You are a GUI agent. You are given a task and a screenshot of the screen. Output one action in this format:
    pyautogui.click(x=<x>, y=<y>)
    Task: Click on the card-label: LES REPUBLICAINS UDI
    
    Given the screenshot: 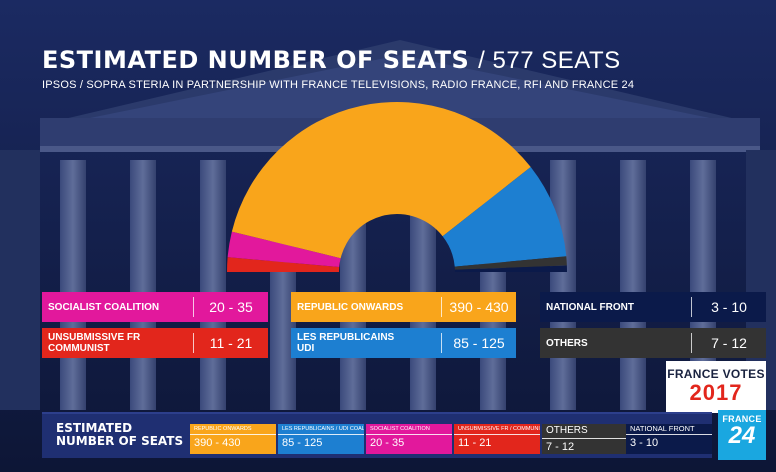 What is the action you would take?
    pyautogui.click(x=366, y=343)
    